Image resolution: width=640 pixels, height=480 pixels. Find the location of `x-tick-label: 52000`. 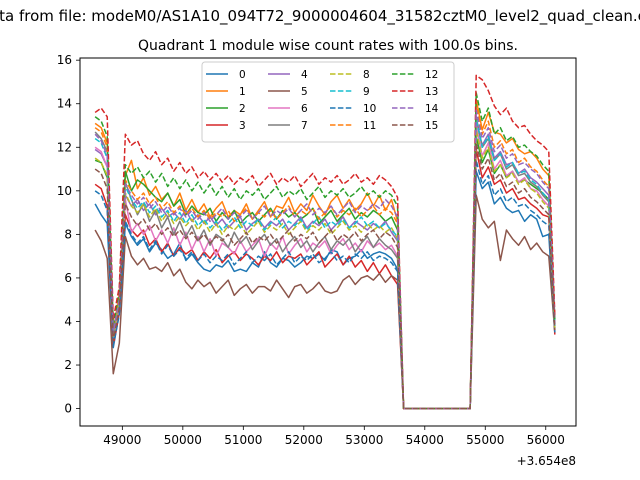

x-tick-label: 52000 is located at coordinates (304, 440).